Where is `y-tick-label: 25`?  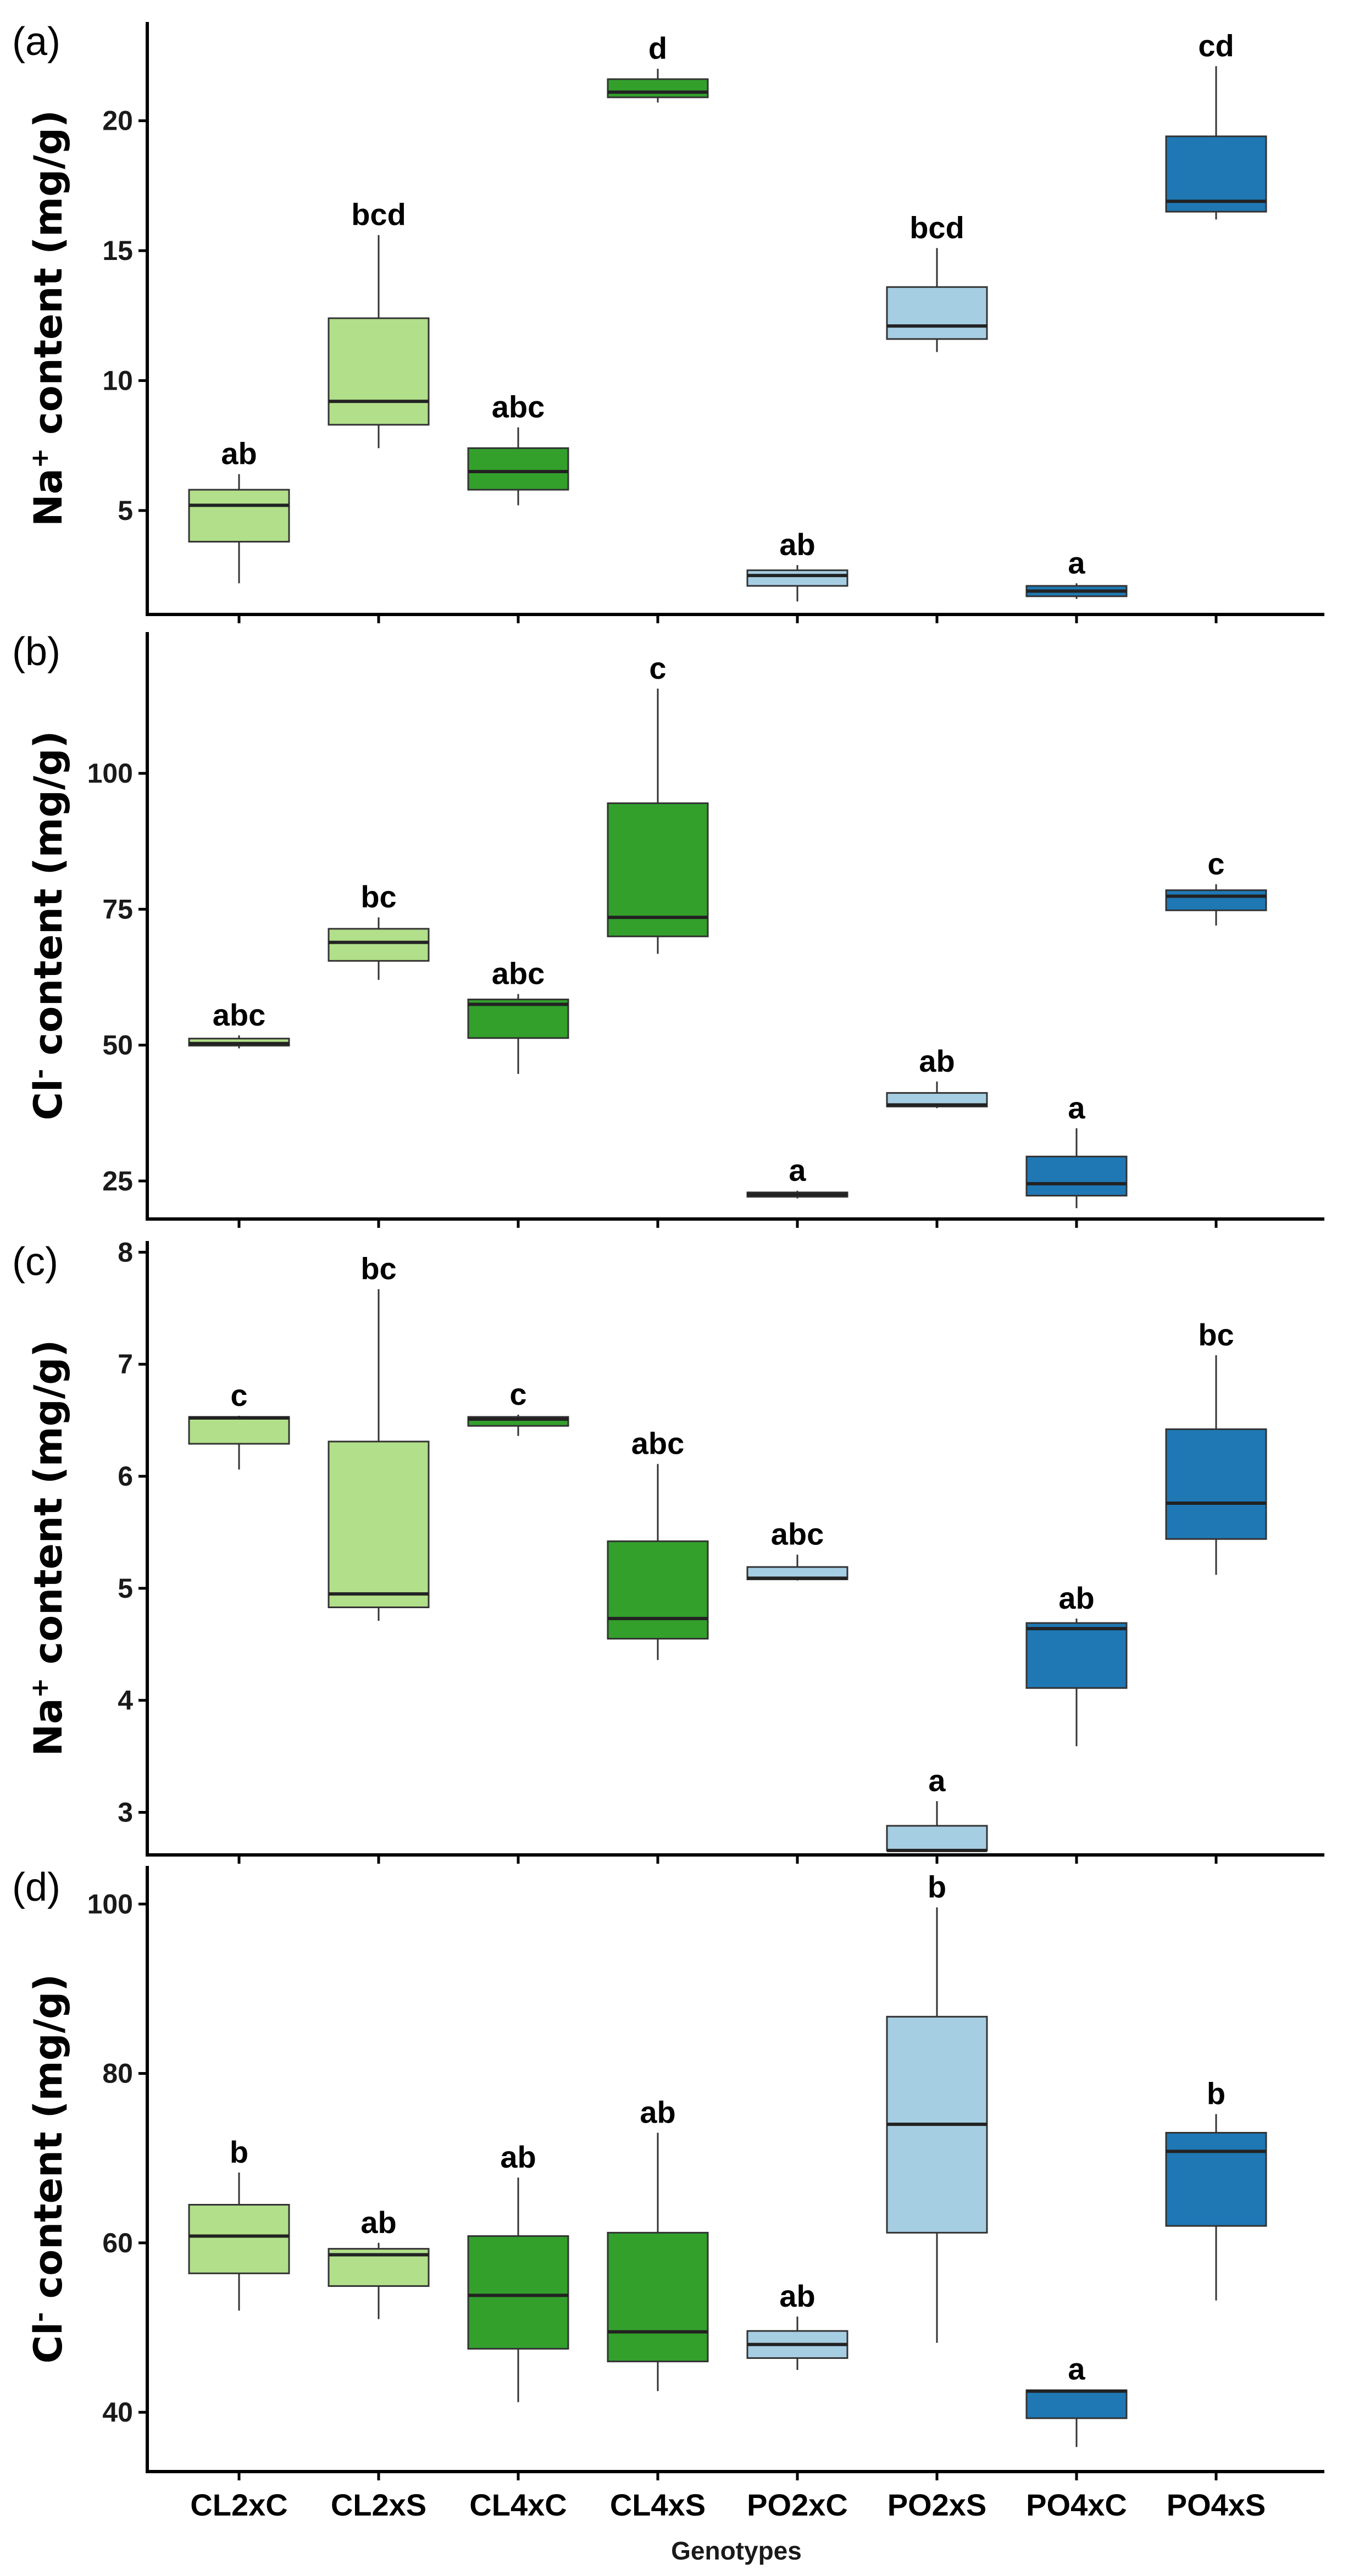 y-tick-label: 25 is located at coordinates (117, 1181).